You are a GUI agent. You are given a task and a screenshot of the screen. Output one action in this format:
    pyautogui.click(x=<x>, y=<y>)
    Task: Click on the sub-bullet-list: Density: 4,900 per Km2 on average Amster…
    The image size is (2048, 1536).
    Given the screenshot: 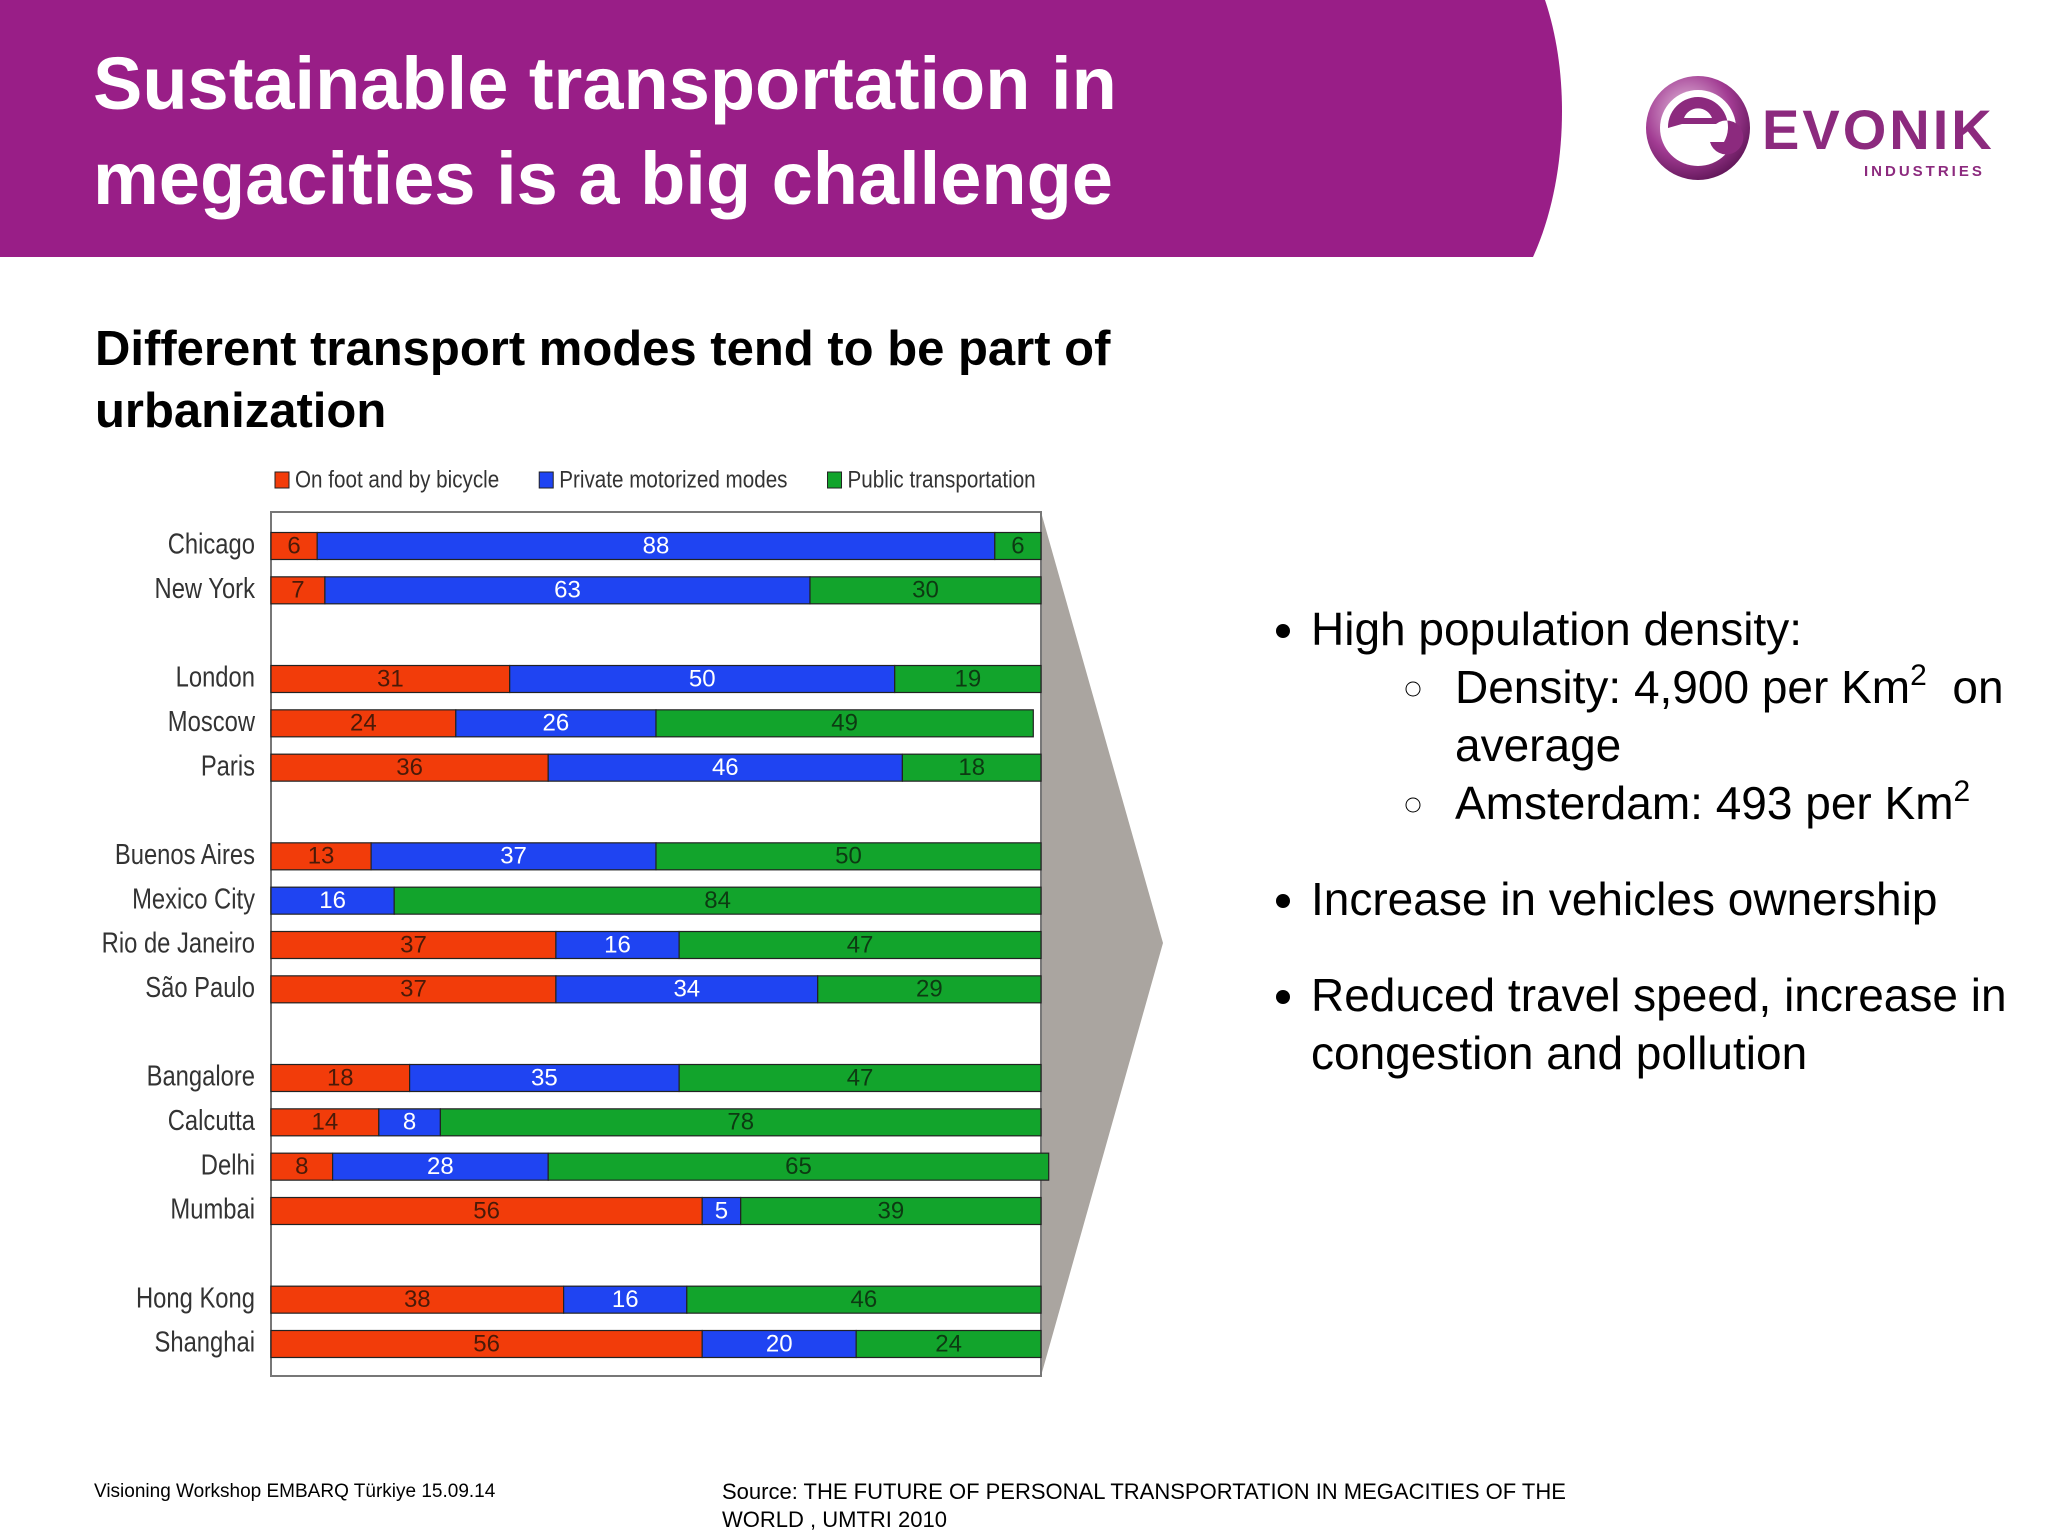 What is the action you would take?
    pyautogui.click(x=1671, y=745)
    